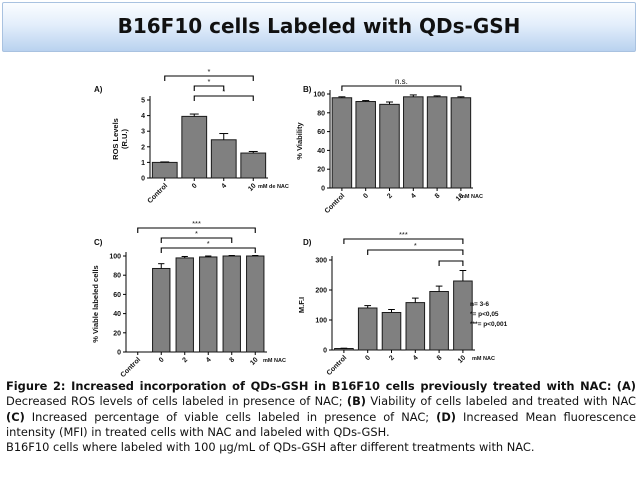  Describe the element at coordinates (224, 186) in the screenshot. I see `x-tick-label-a: 4` at that location.